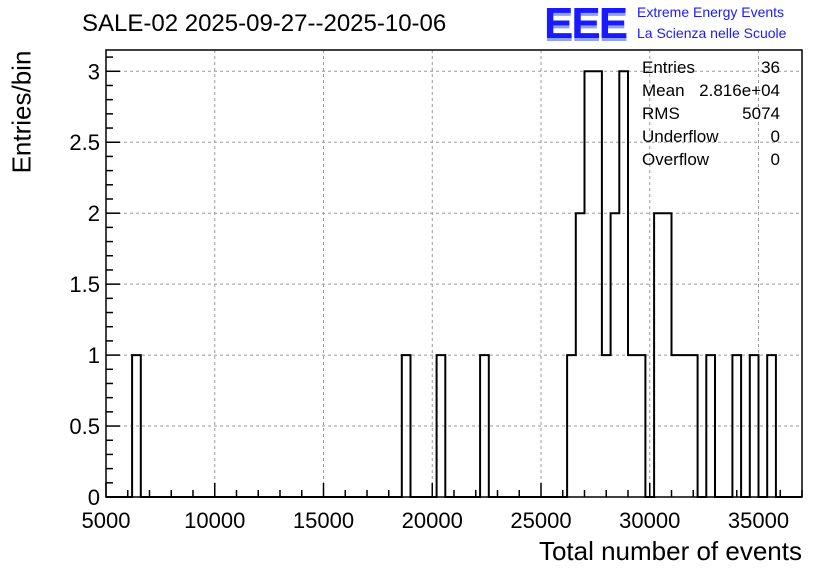 This screenshot has height=572, width=836. I want to click on x-tick-label: 35000, so click(758, 520).